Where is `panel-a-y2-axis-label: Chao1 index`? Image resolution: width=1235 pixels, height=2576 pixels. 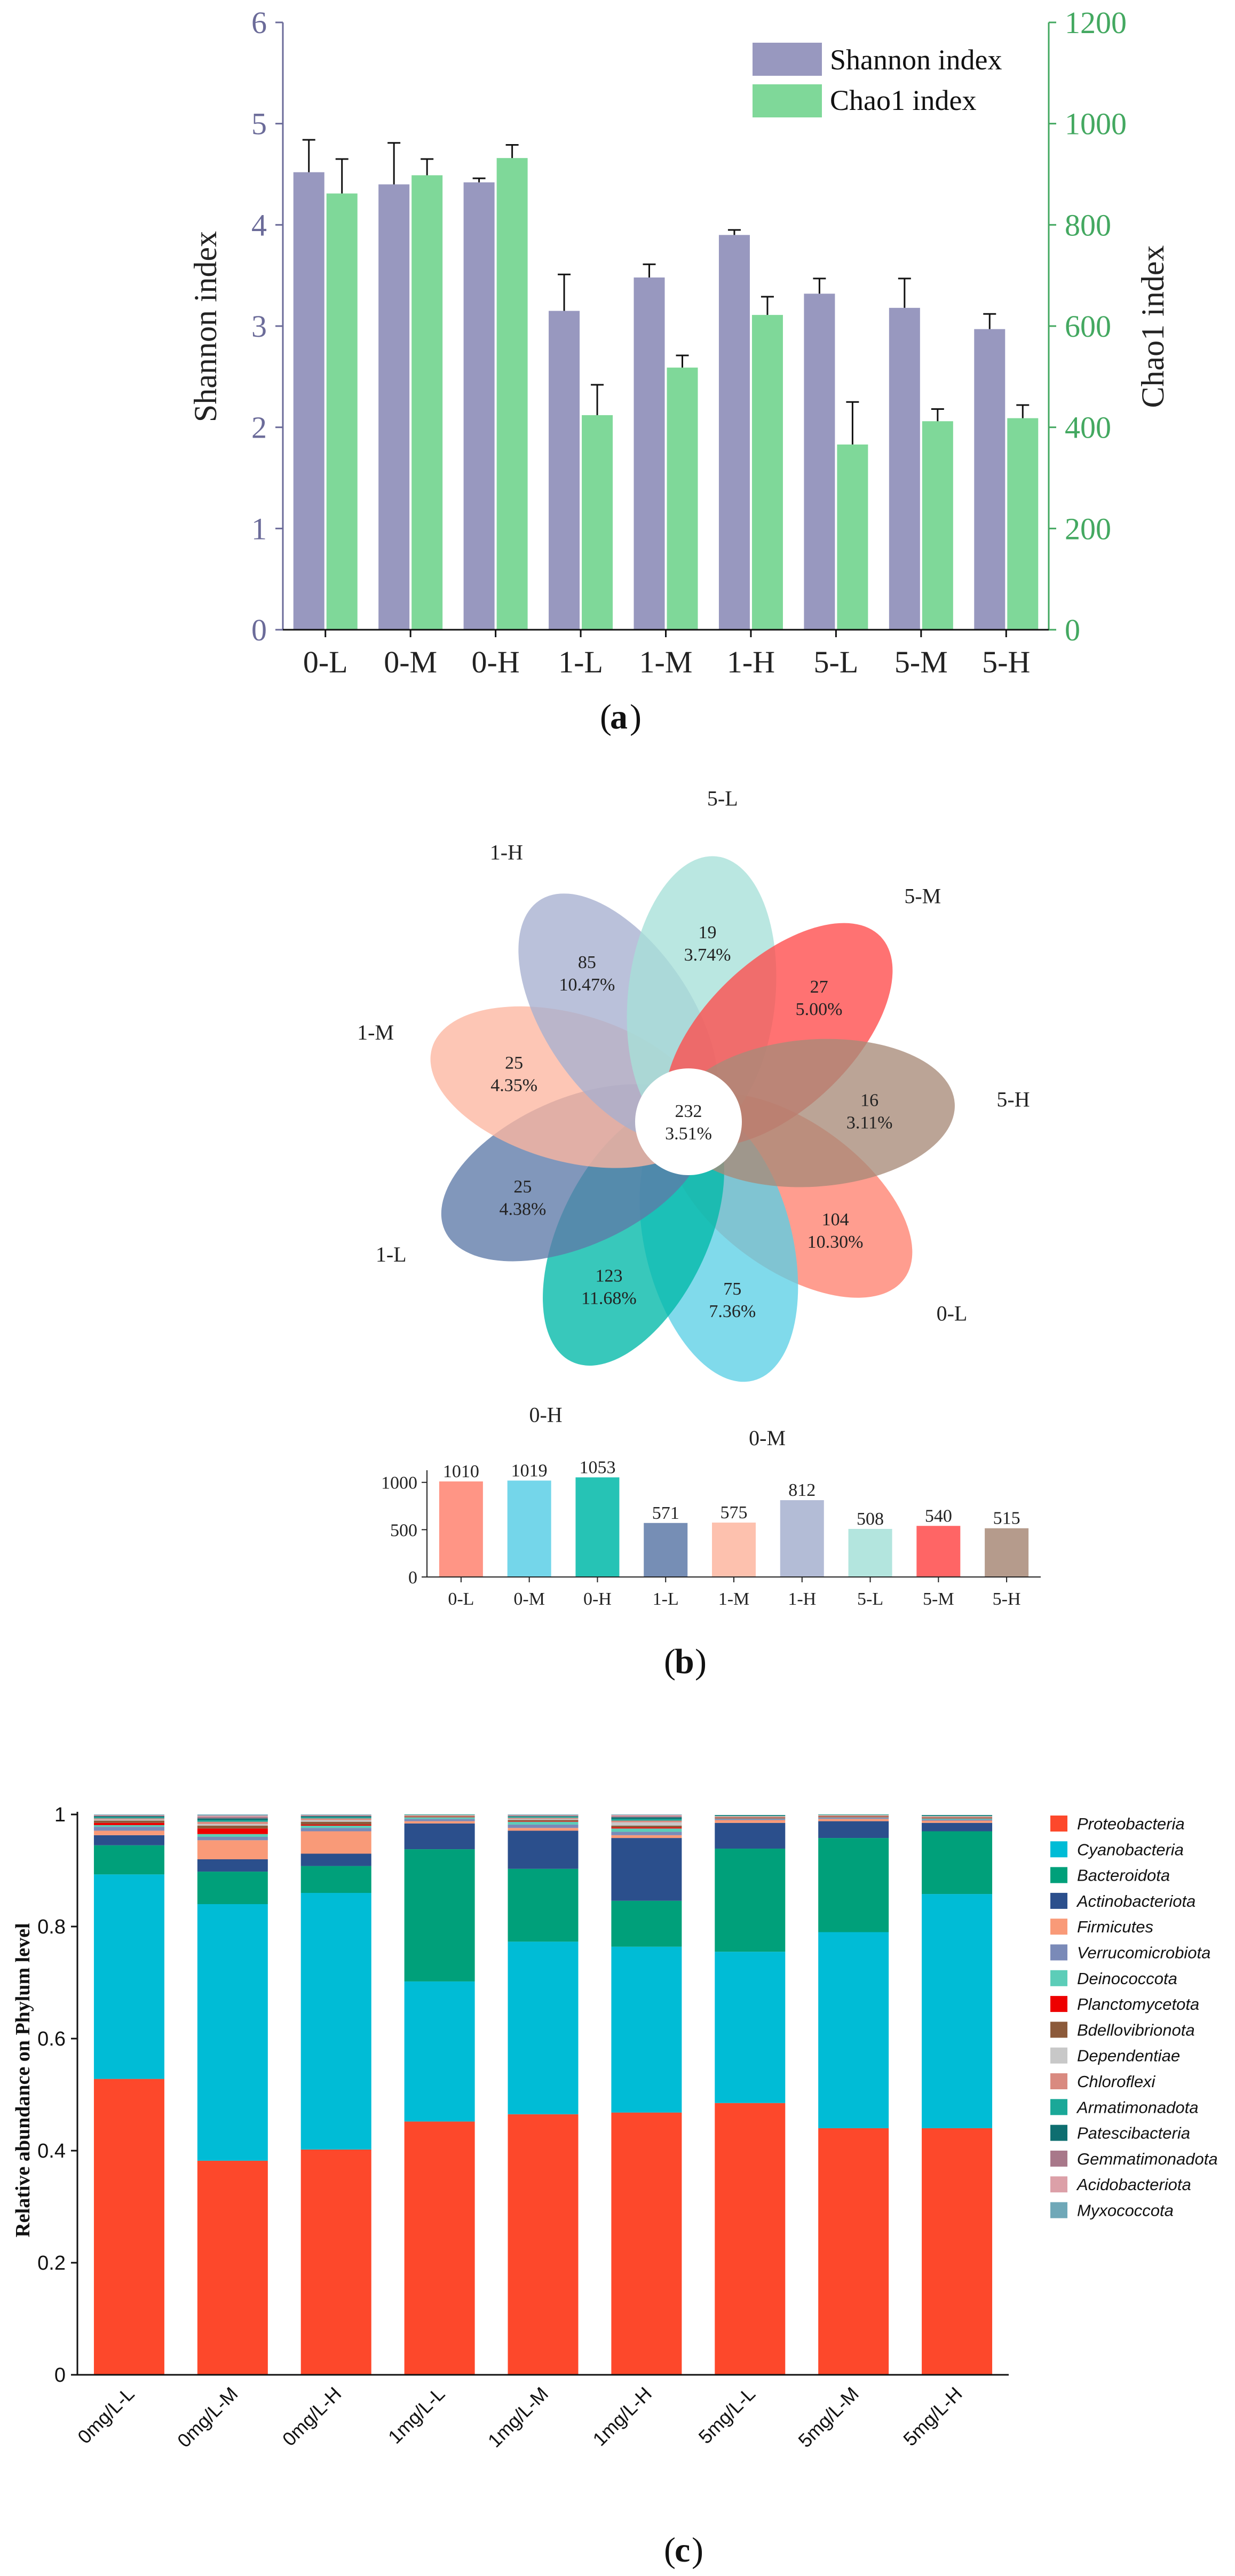 panel-a-y2-axis-label: Chao1 index is located at coordinates (1152, 326).